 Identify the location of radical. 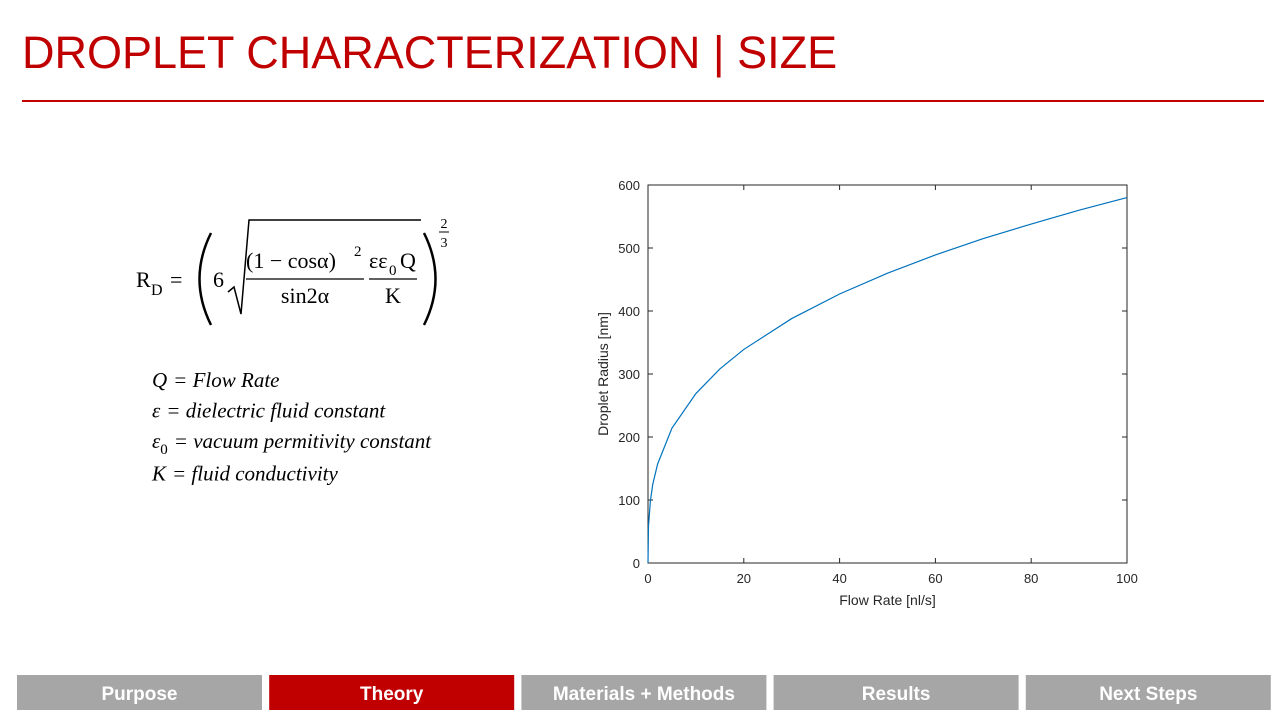
(324, 267).